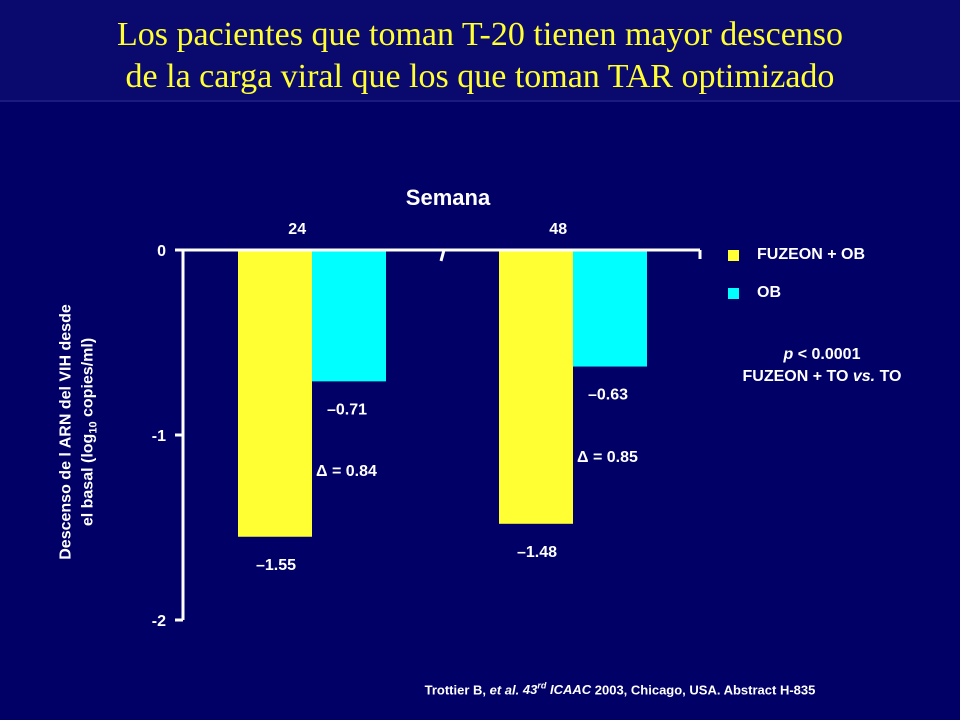 This screenshot has height=720, width=960. What do you see at coordinates (537, 552) in the screenshot?
I see `data-label-fuzeon-ob-week-48: –1.48` at bounding box center [537, 552].